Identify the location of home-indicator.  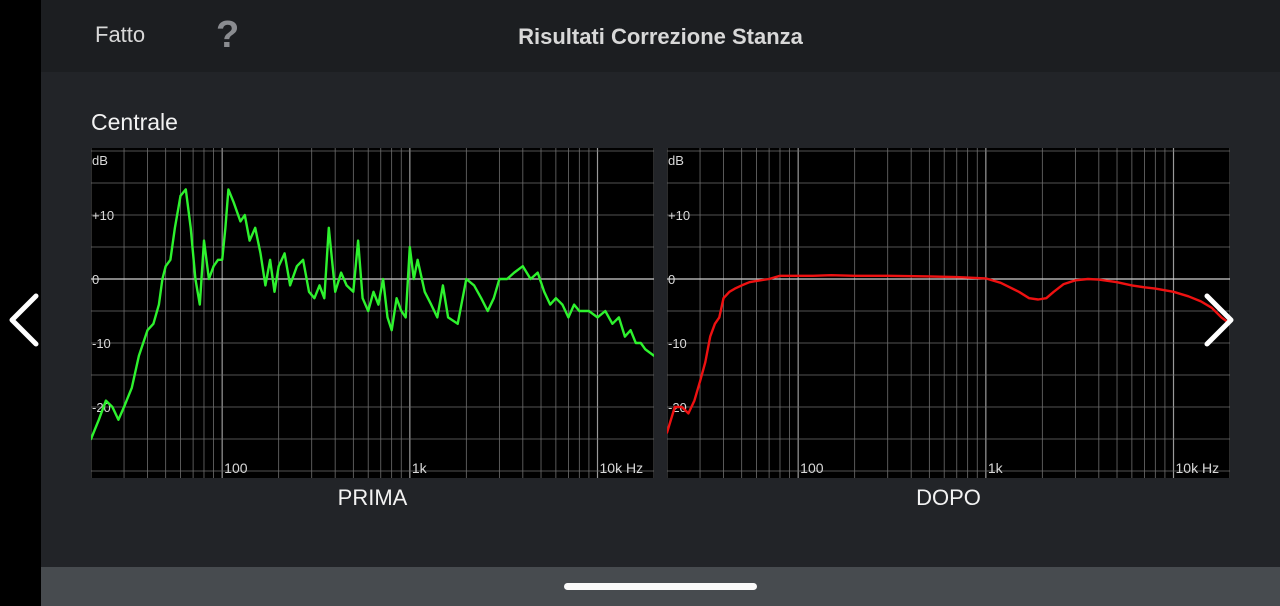
(660, 586).